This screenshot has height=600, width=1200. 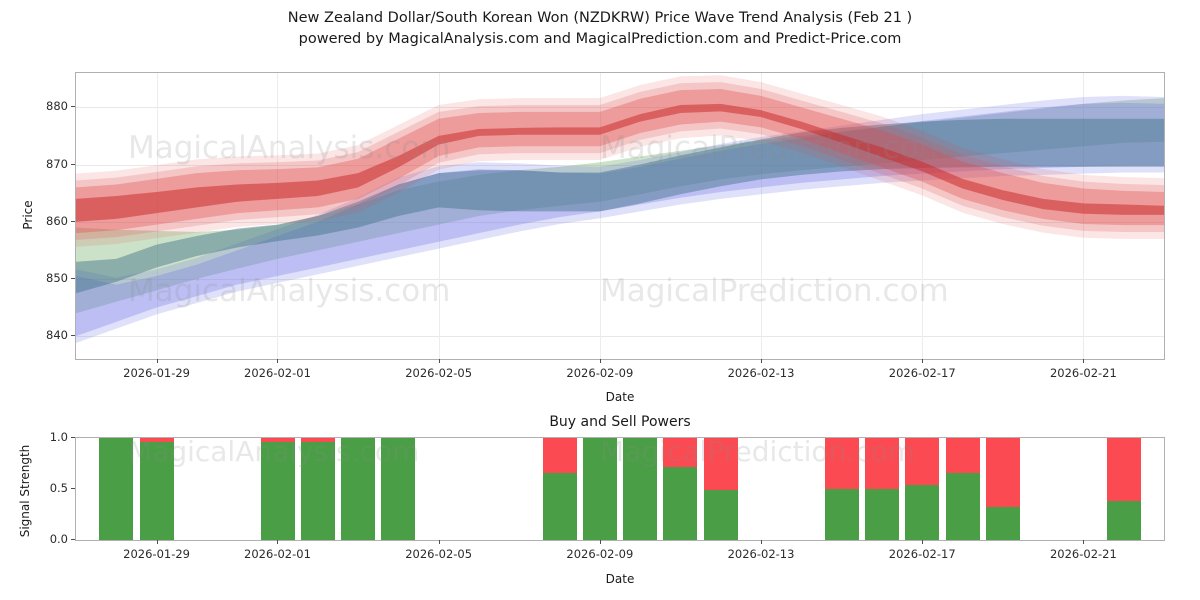 I want to click on y-tick-label: 0.0, so click(x=58, y=539).